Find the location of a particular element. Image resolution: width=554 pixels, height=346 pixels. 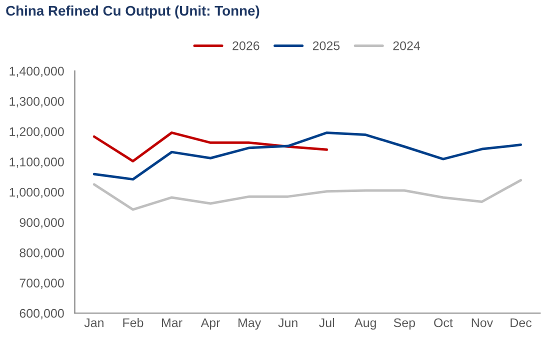

x-tick-label: Oct is located at coordinates (443, 323).